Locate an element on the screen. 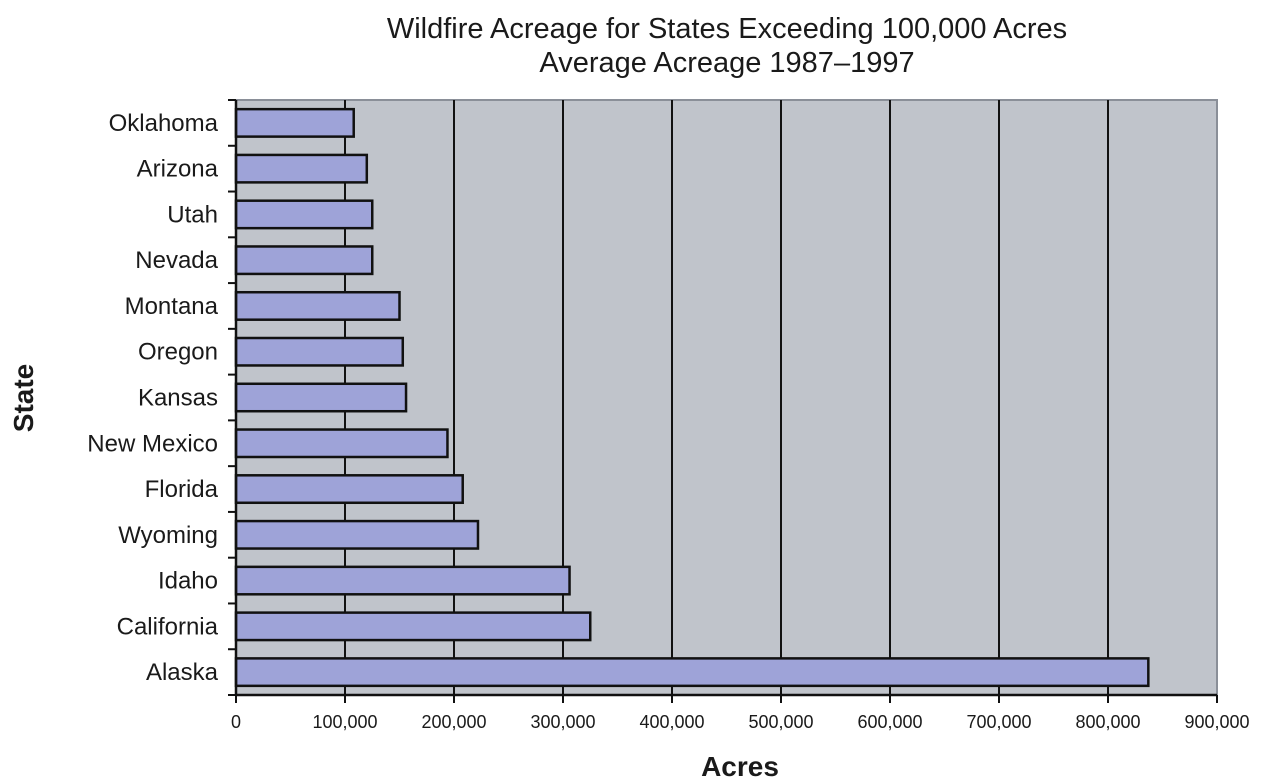 This screenshot has height=780, width=1270. category-label: Oregon is located at coordinates (178, 352).